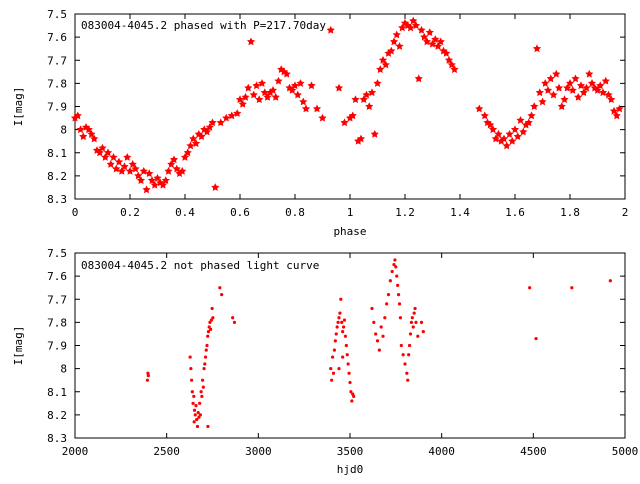 This screenshot has height=484, width=640. Describe the element at coordinates (295, 212) in the screenshot. I see `x-tick-label: 0.8` at that location.